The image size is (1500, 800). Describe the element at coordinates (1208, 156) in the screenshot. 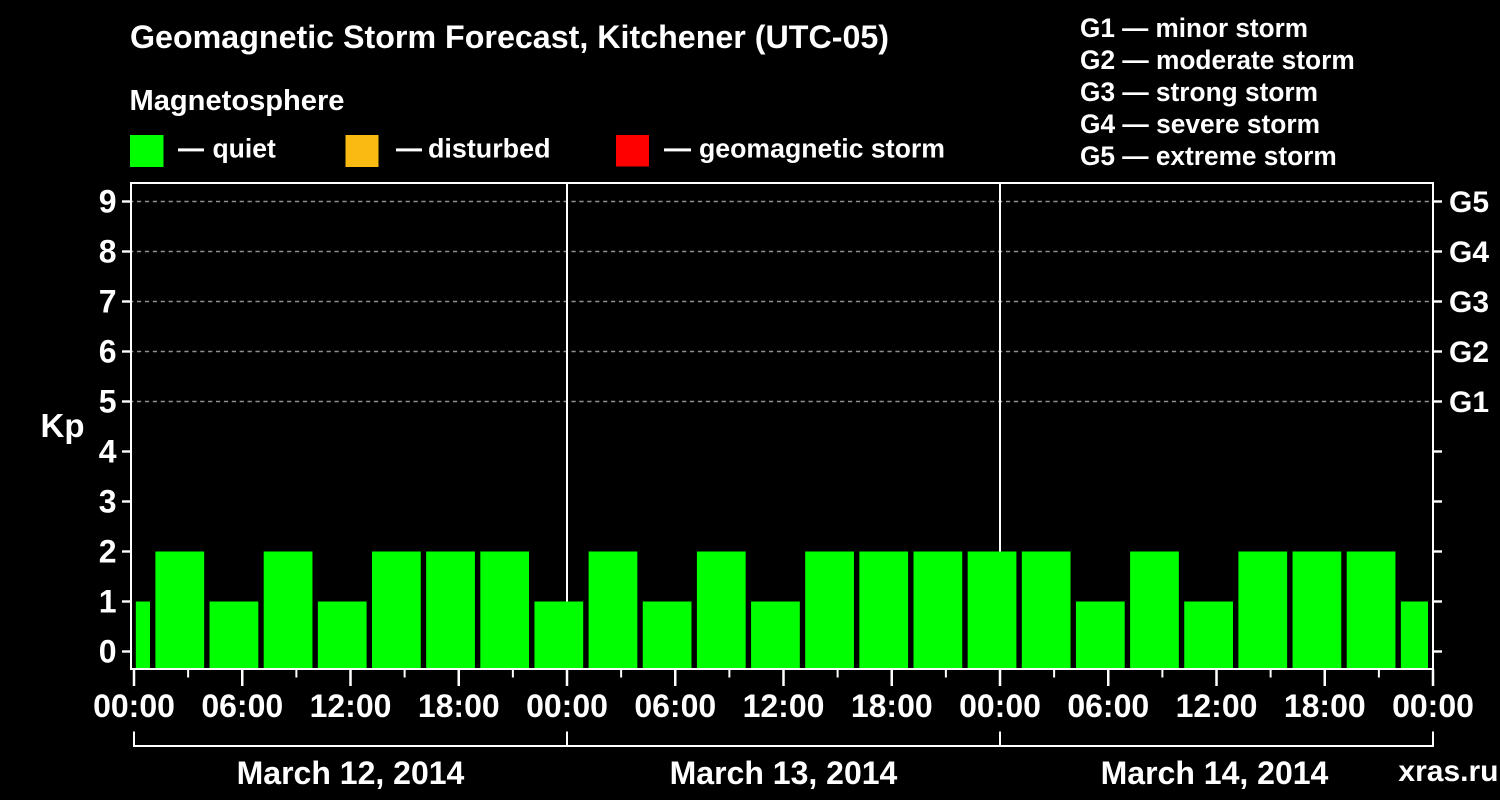

I see `svg-text: G5 — extreme storm` at that location.